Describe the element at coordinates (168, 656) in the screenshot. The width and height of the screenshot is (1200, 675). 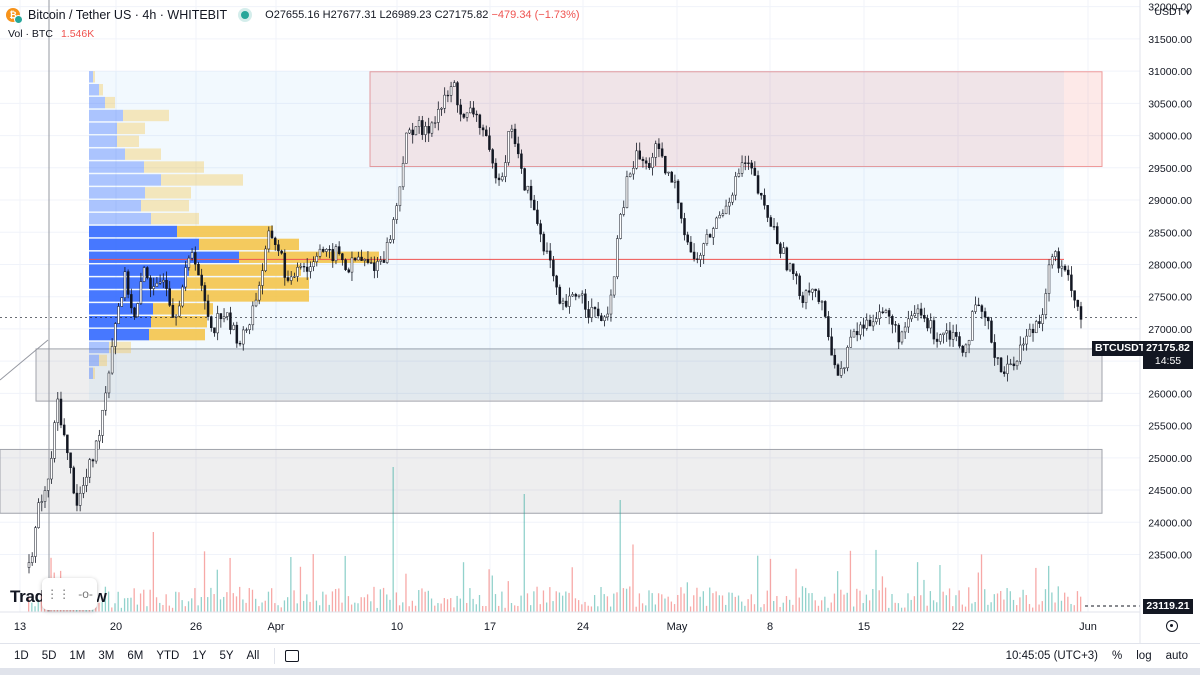
I see `range-ytd: YTD` at that location.